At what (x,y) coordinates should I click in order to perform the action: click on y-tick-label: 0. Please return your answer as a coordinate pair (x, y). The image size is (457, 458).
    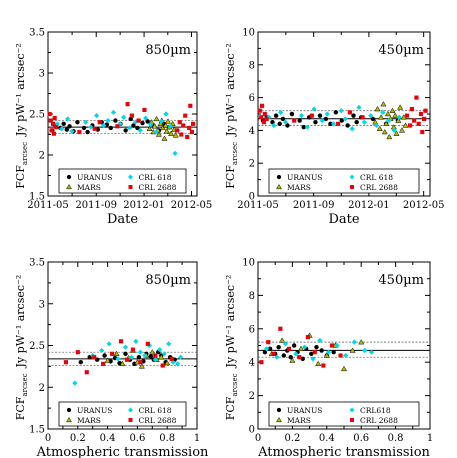
    Looking at the image, I should click on (252, 197).